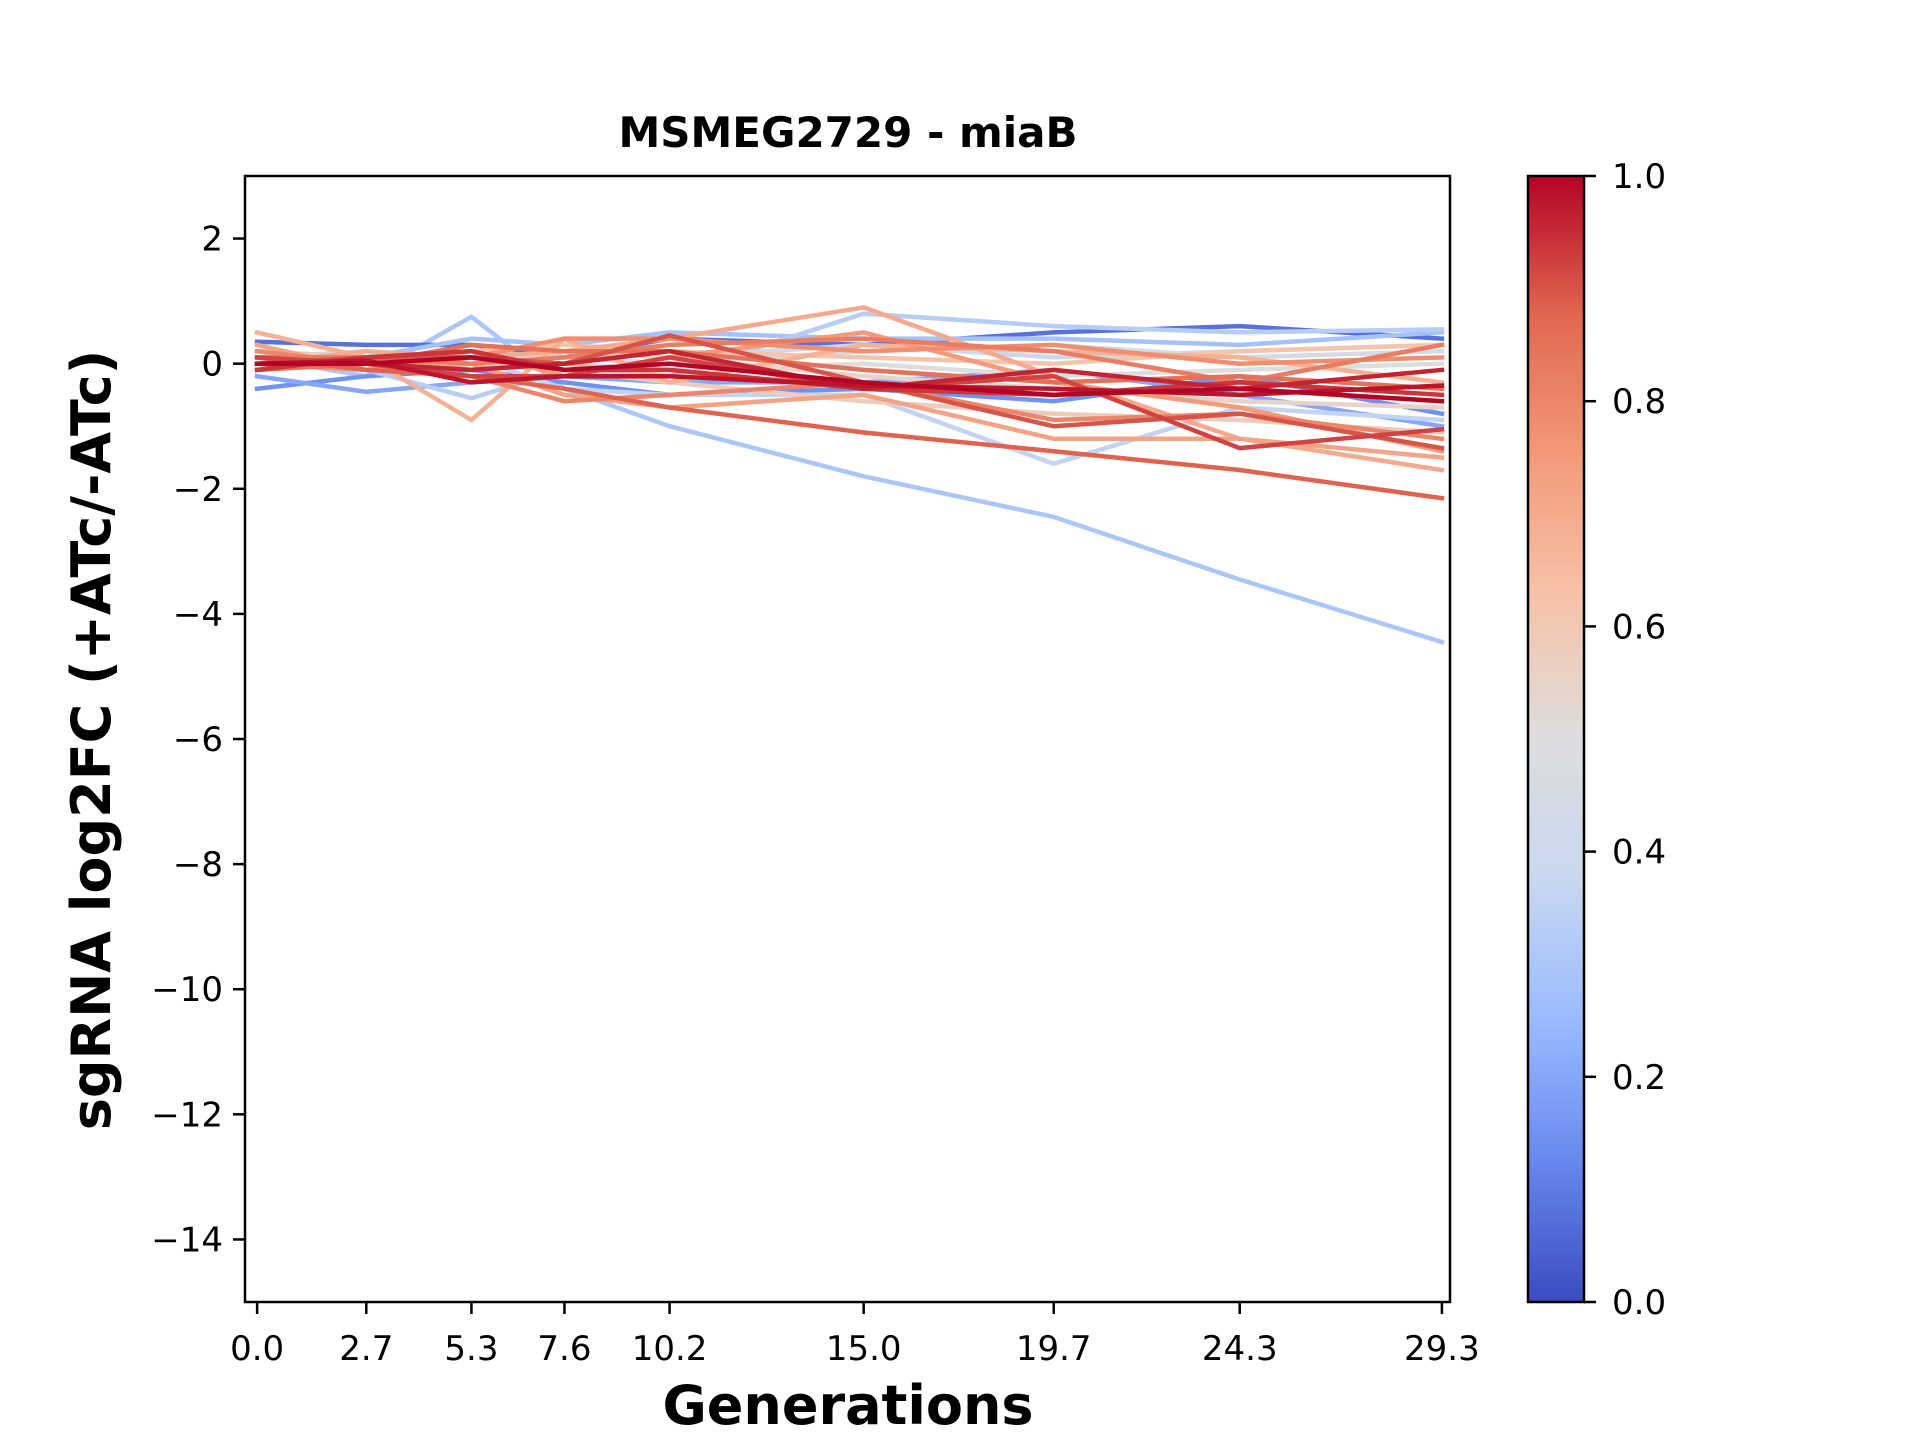 This screenshot has height=1440, width=1920. Describe the element at coordinates (847, 132) in the screenshot. I see `chart-title: MSMEG2729 - miaB` at that location.